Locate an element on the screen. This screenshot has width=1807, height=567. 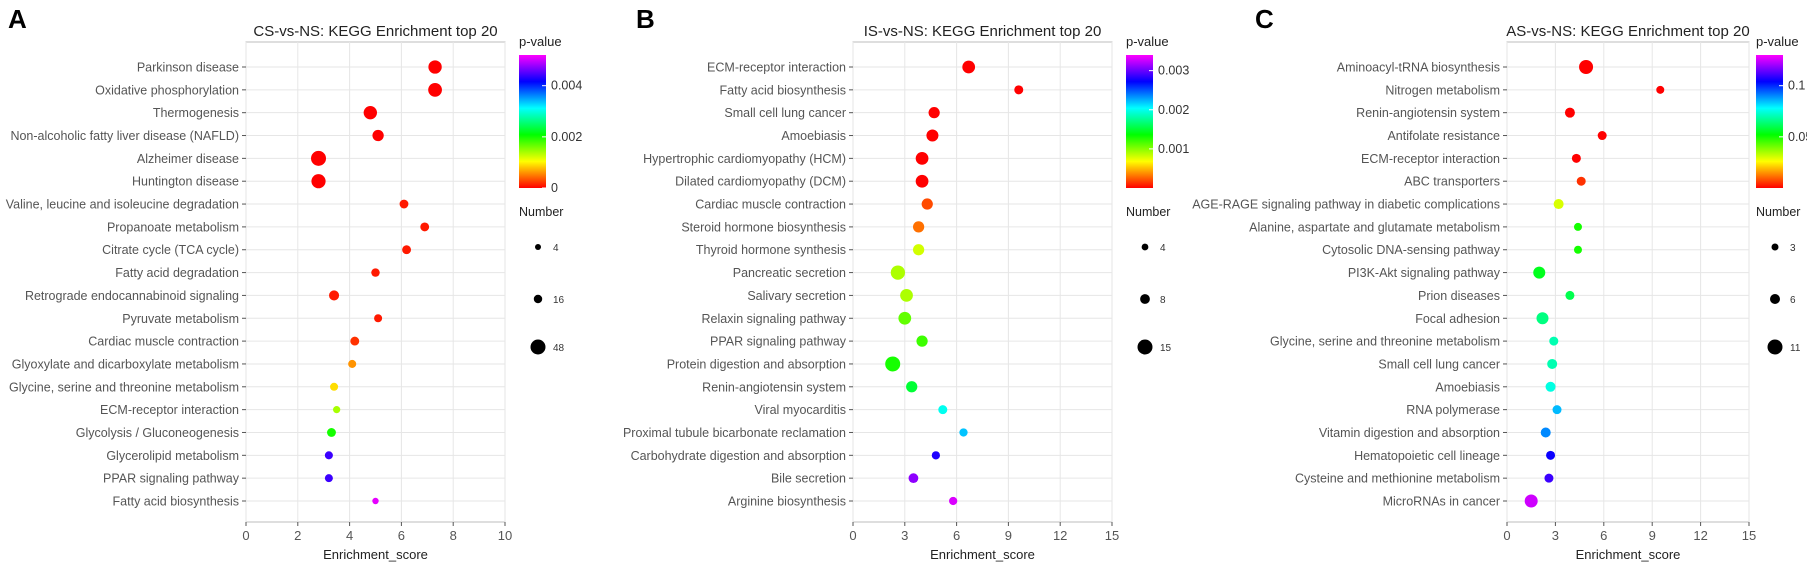
x-tick-label: 8 is located at coordinates (453, 535).